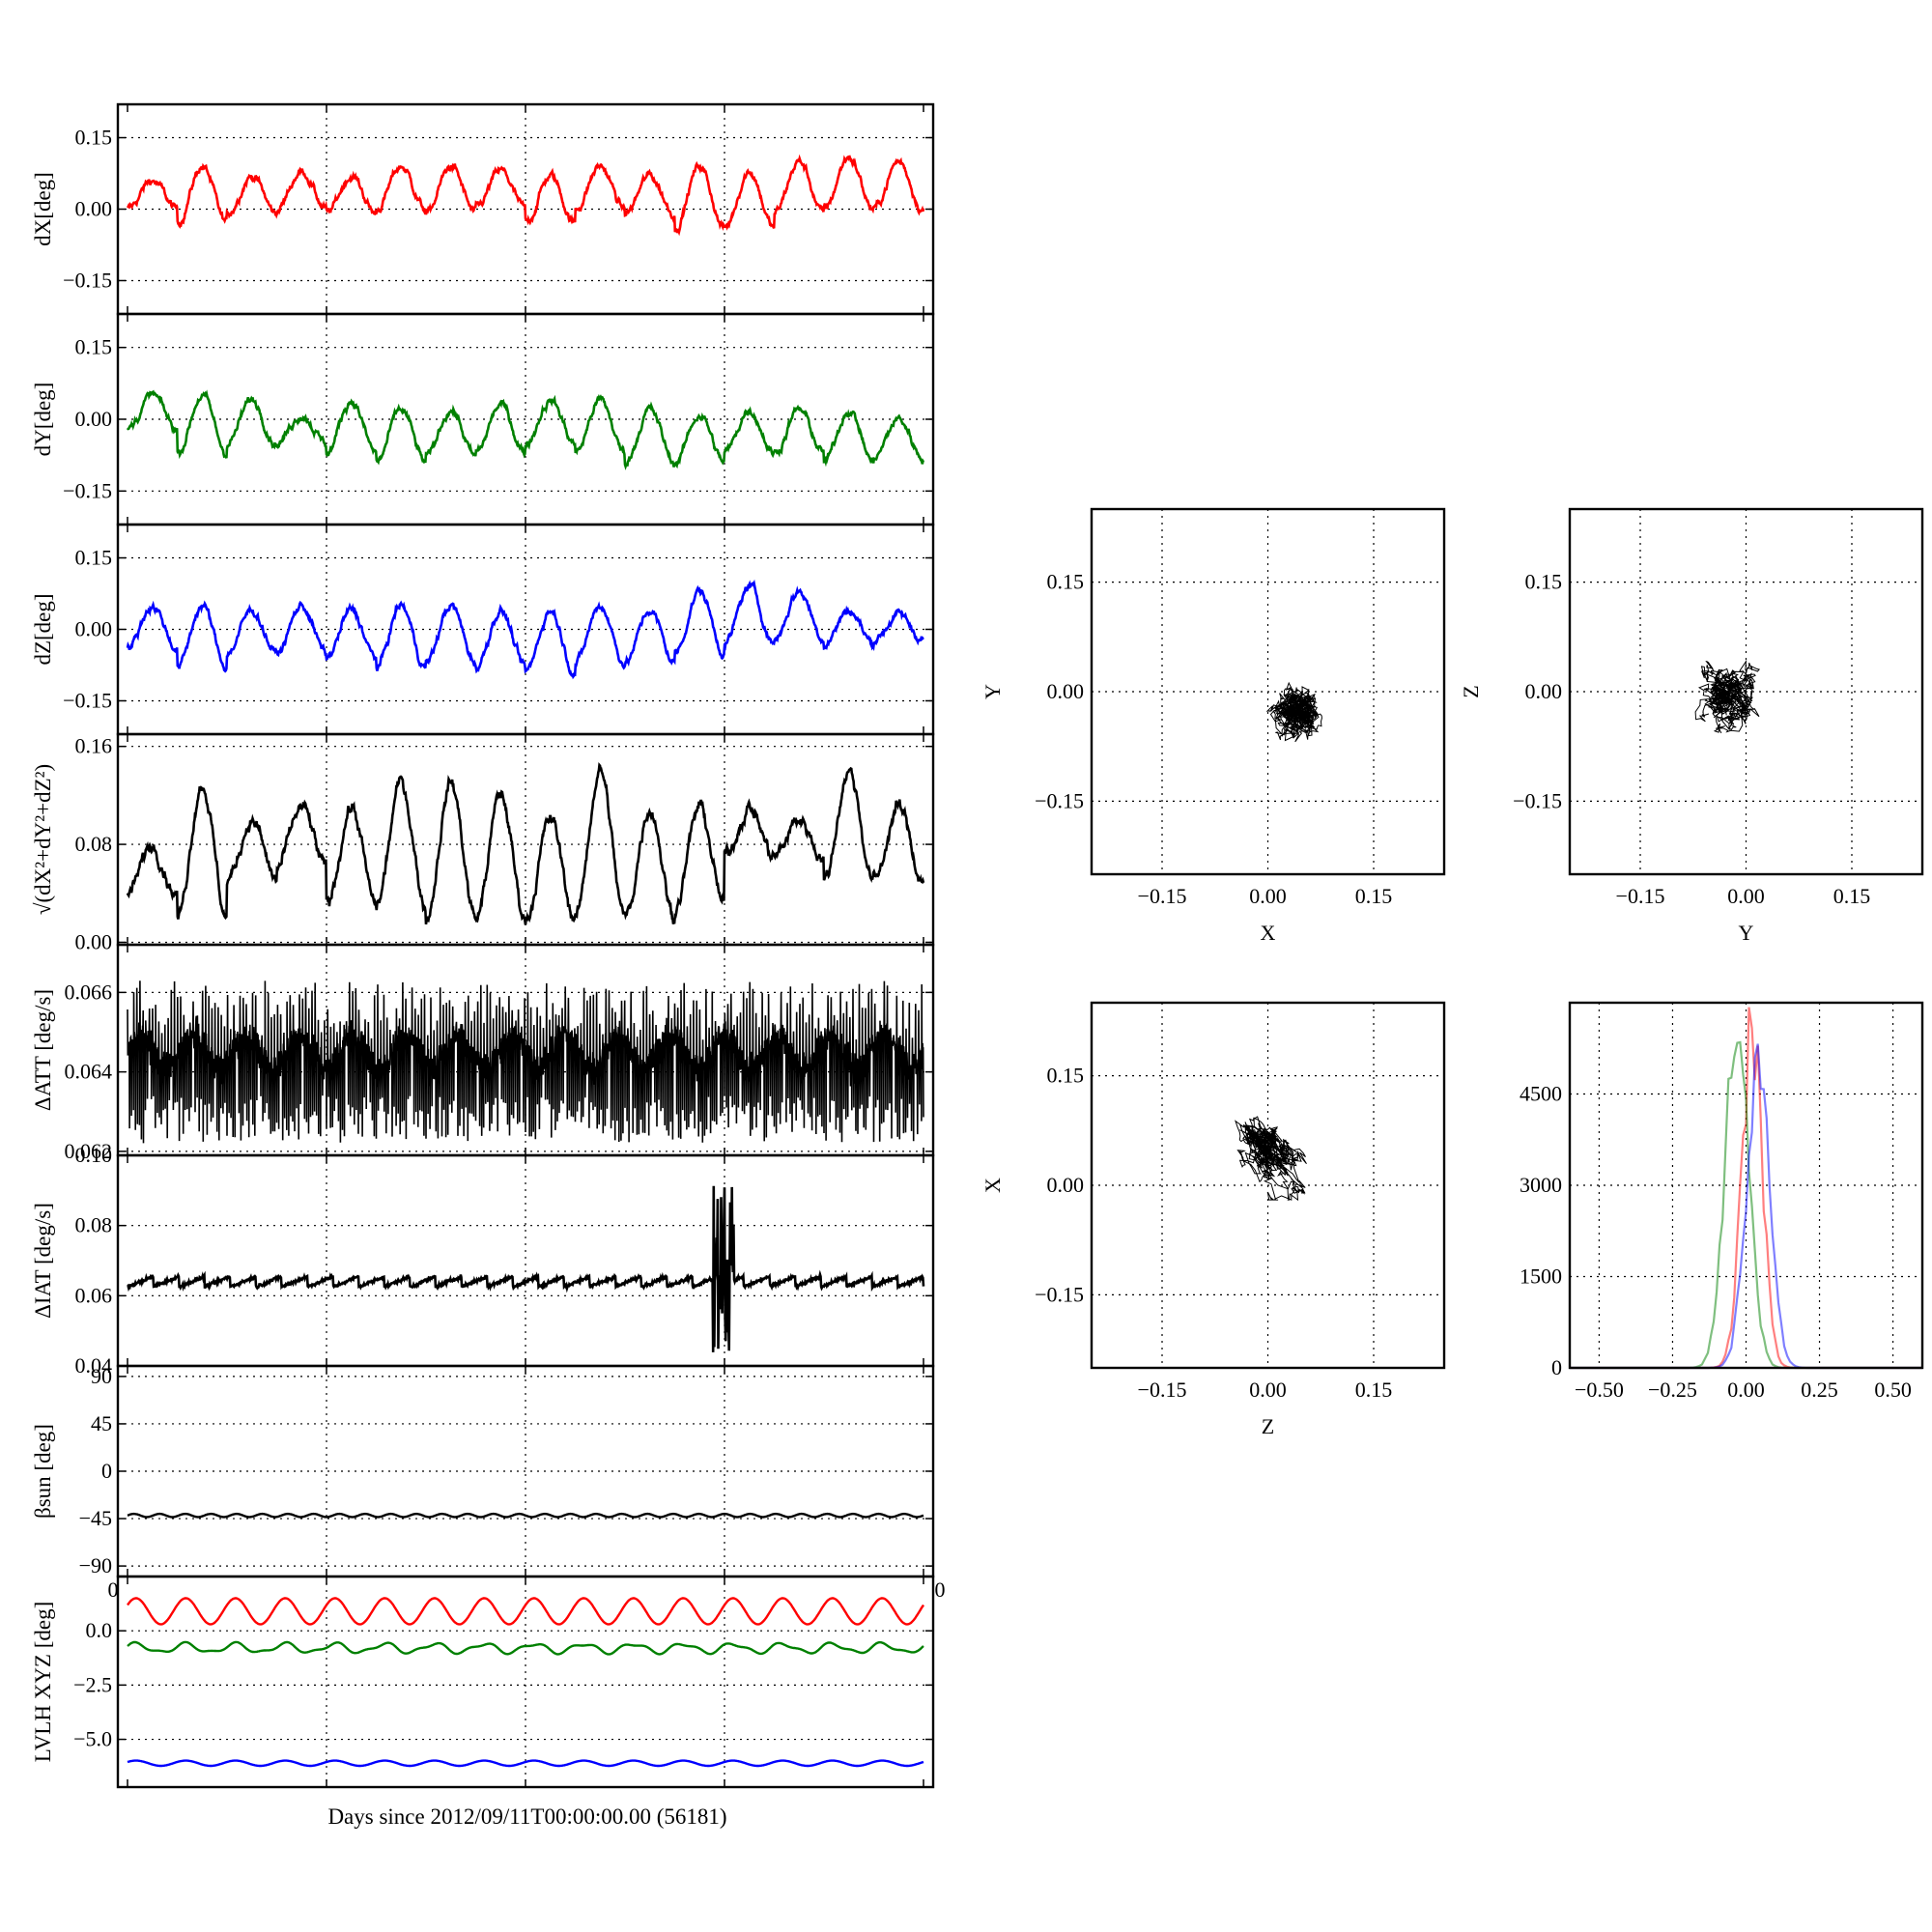 The height and width of the screenshot is (1932, 1932). Describe the element at coordinates (101, 1423) in the screenshot. I see `ytick-label-beta_sun-1: 45` at that location.